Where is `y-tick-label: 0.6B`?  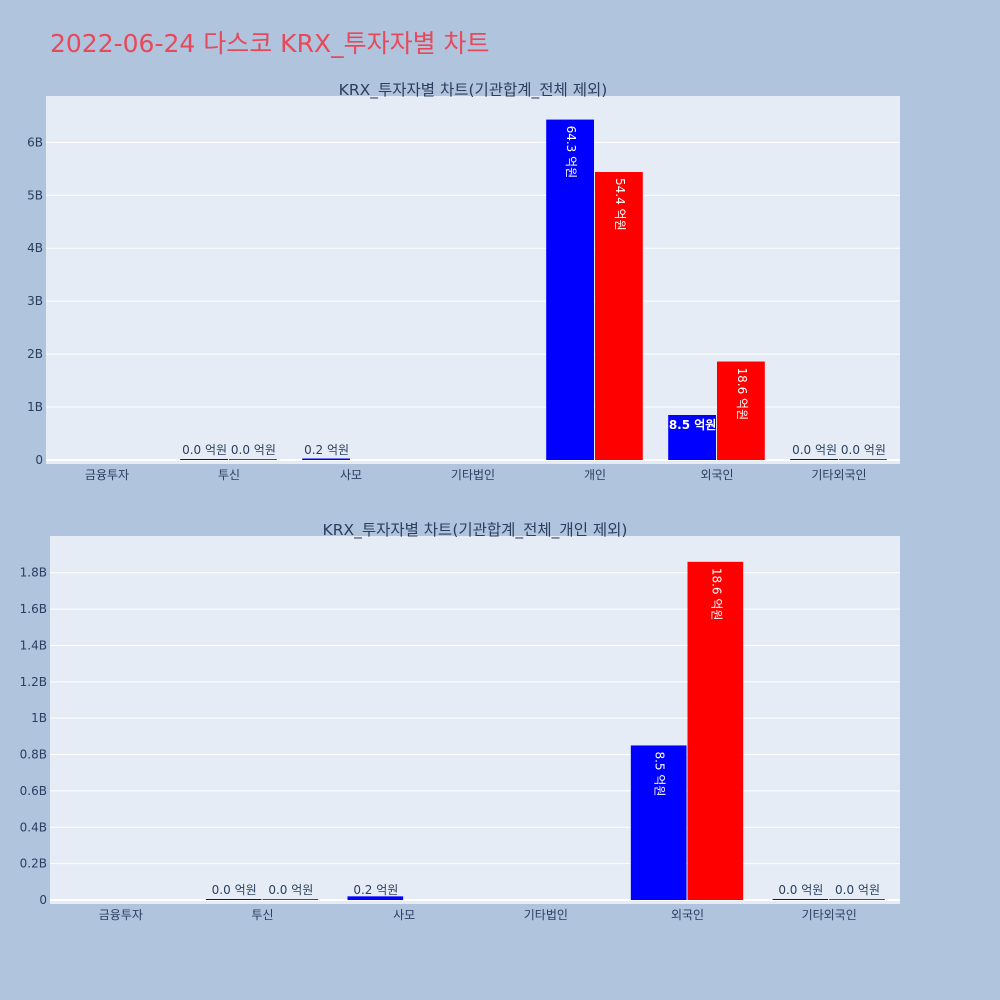
y-tick-label: 0.6B is located at coordinates (33, 791).